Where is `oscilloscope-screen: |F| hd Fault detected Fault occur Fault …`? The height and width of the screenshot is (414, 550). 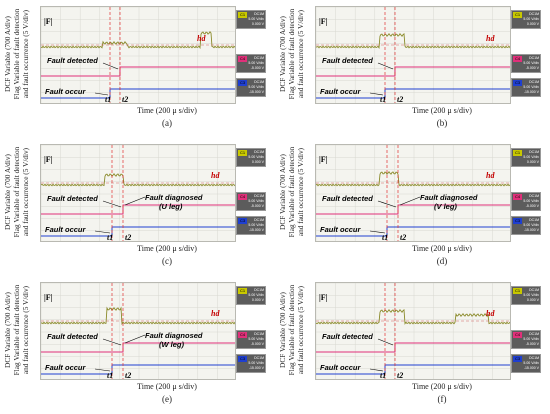
oscilloscope-screen: |F| hd Fault detected Fault occur Fault … is located at coordinates (138, 331).